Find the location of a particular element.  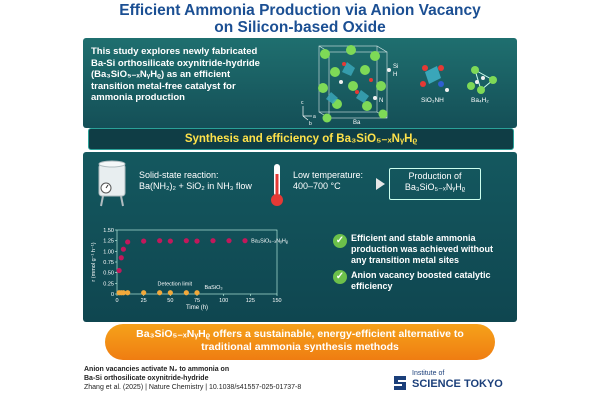

y-tick-label: 0.75 is located at coordinates (108, 263).